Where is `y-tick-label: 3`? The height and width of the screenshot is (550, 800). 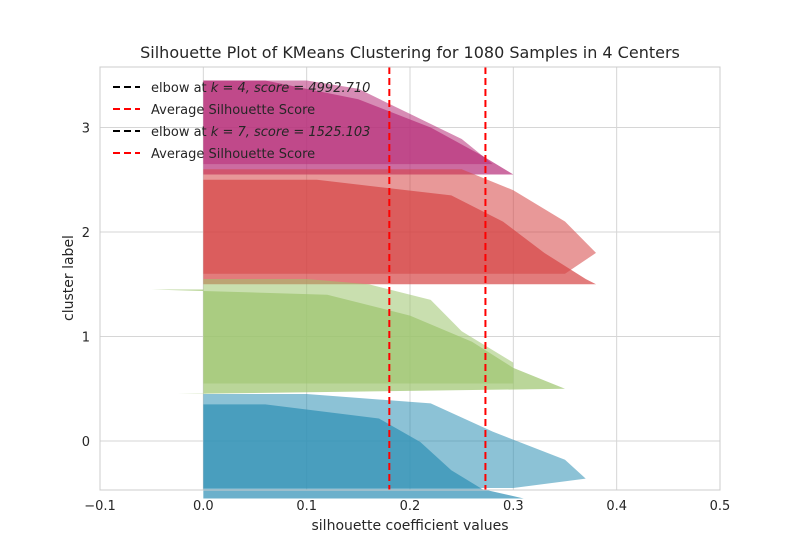 y-tick-label: 3 is located at coordinates (86, 129).